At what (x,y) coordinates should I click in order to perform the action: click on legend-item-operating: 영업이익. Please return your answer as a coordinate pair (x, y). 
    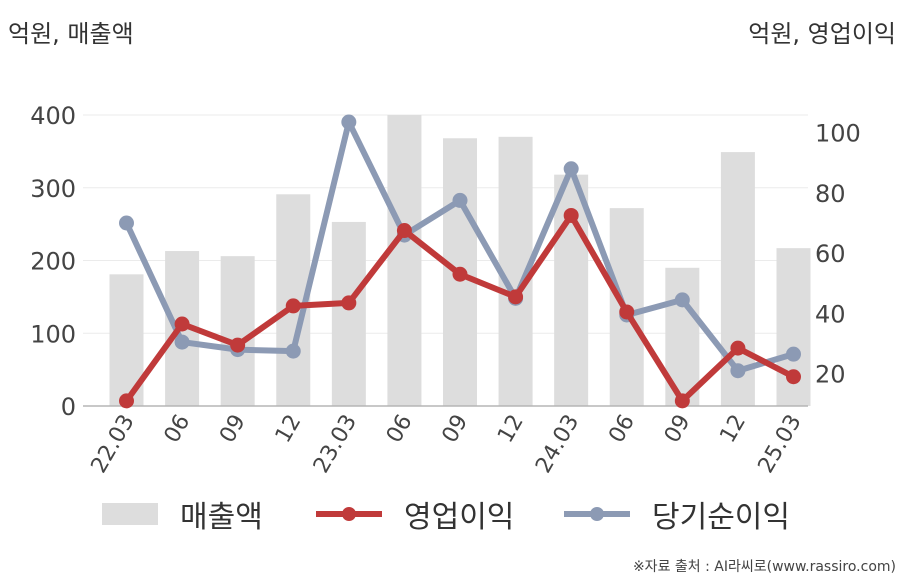
    Looking at the image, I should click on (415, 514).